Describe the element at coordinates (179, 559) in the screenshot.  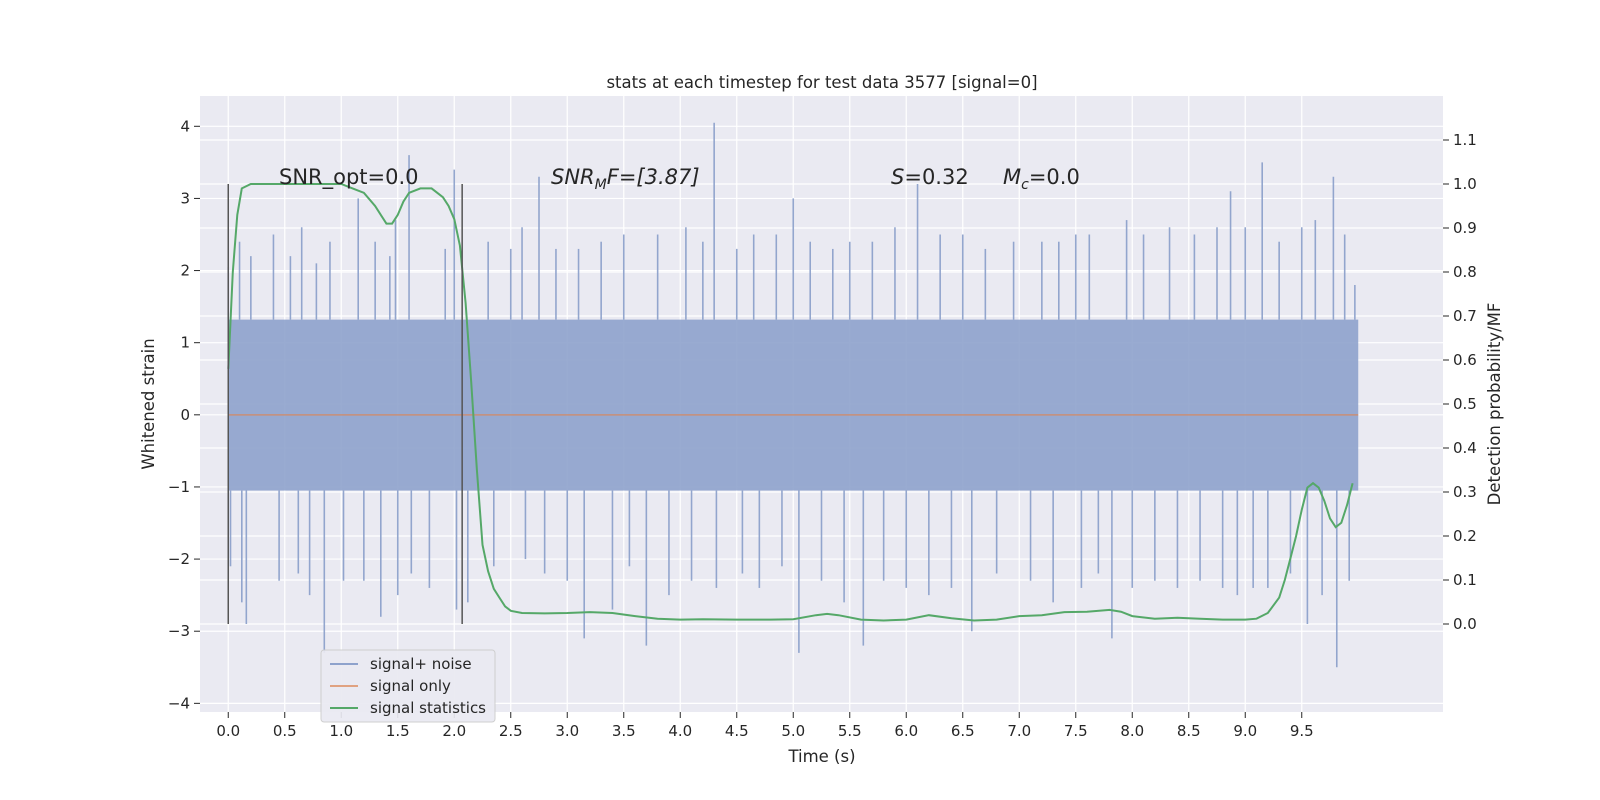
I see `left-y-tick-label-6: −2` at that location.